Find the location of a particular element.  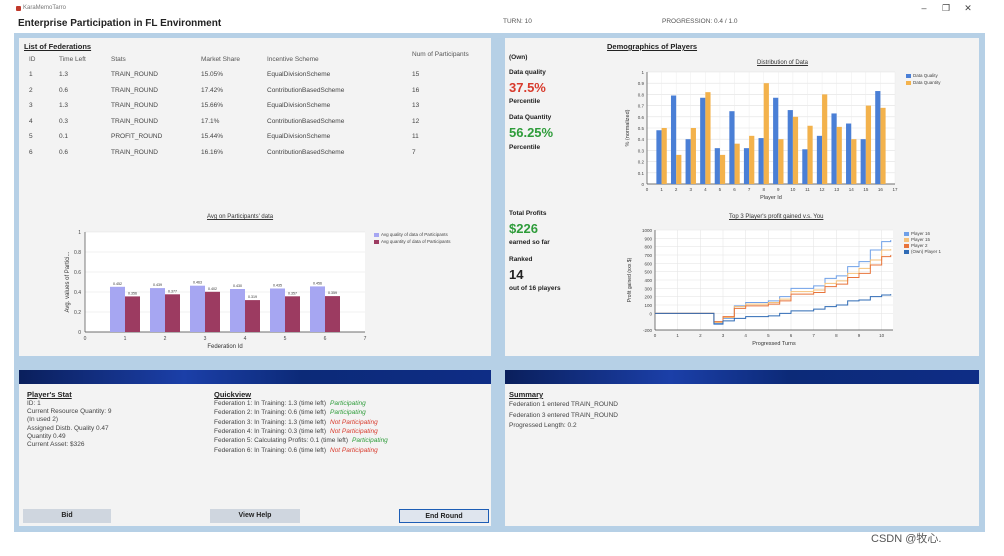

table-cell: PROFIT_ROUND is located at coordinates (137, 136).